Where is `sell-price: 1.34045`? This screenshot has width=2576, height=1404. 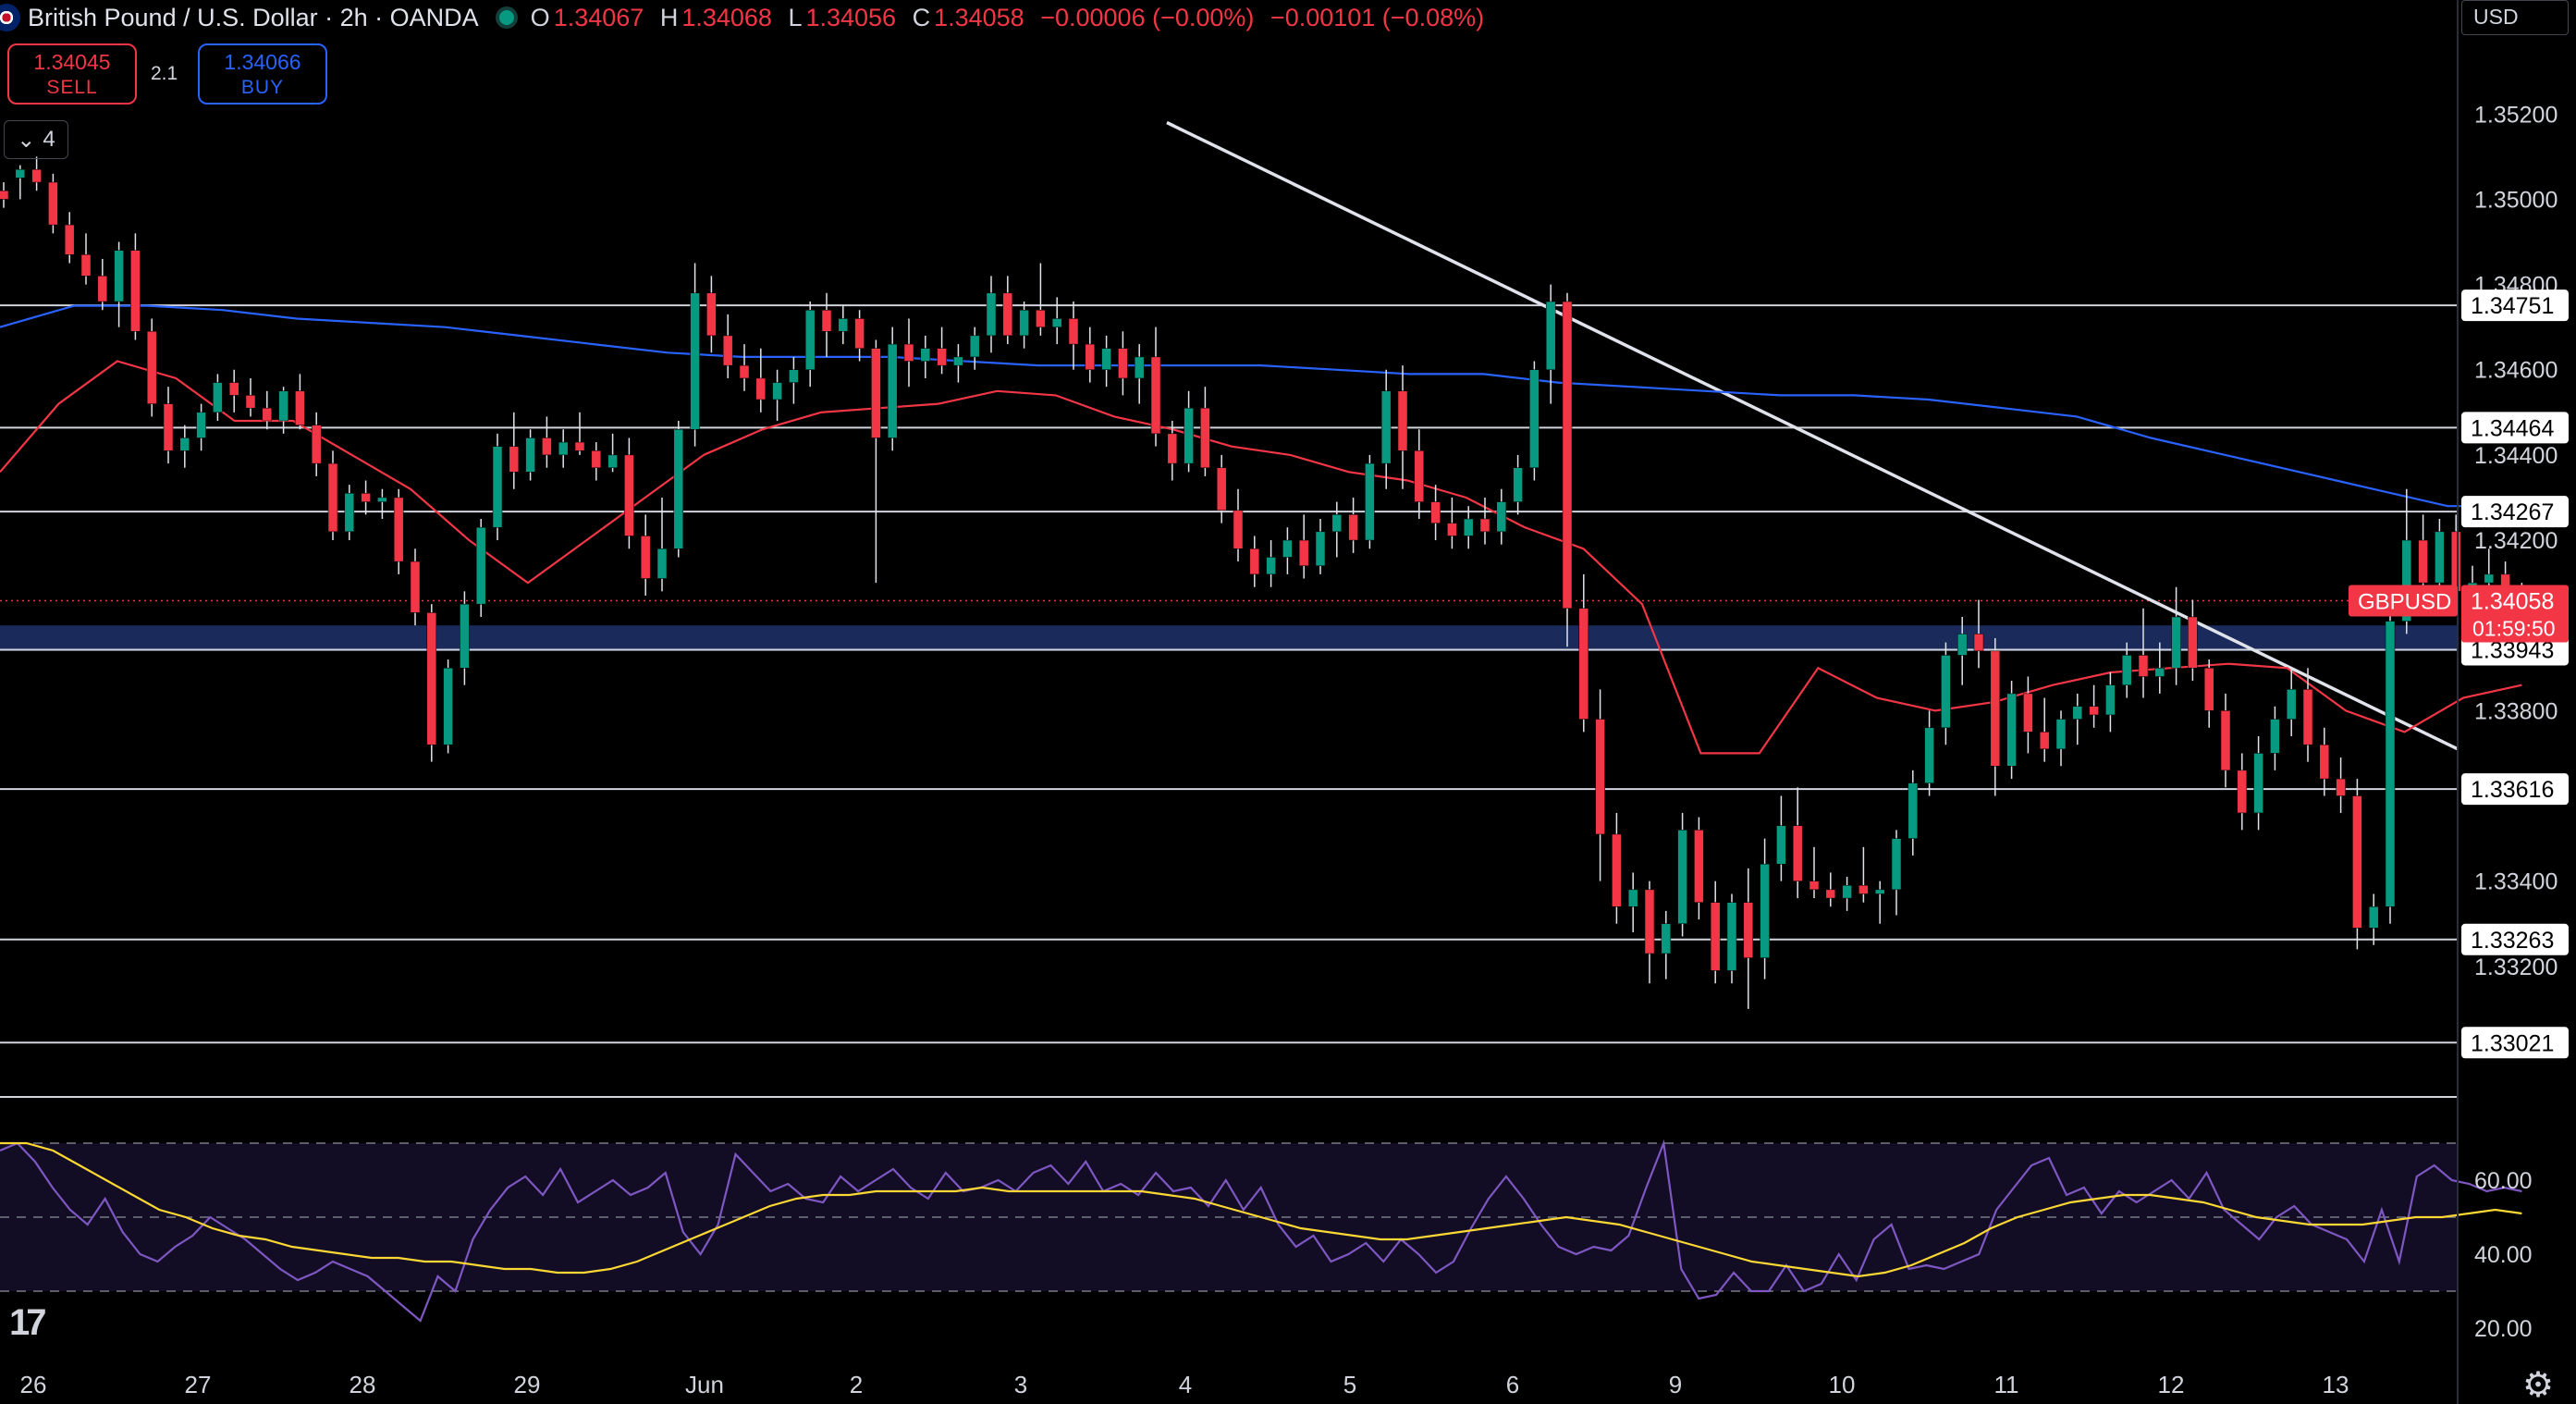 sell-price: 1.34045 is located at coordinates (72, 62).